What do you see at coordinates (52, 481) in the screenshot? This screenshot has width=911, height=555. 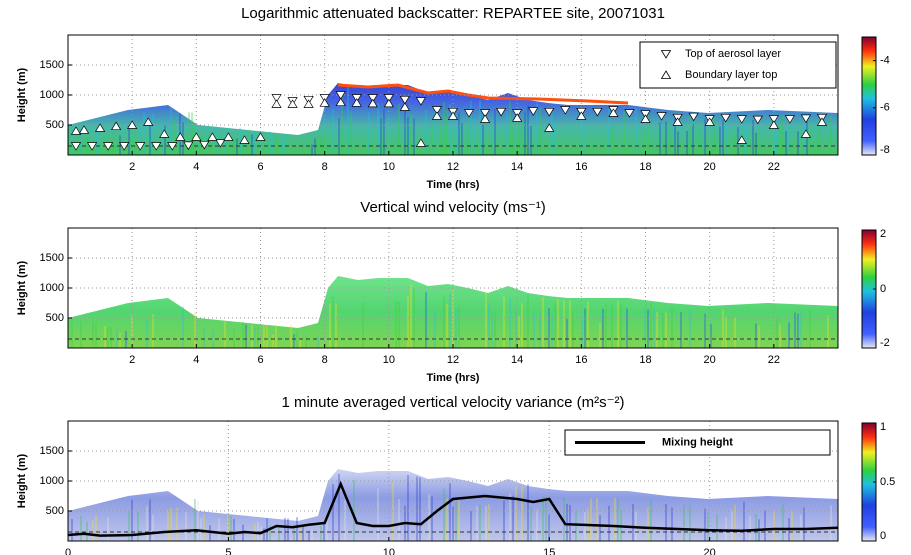 I see `y-tick-label: 1000` at bounding box center [52, 481].